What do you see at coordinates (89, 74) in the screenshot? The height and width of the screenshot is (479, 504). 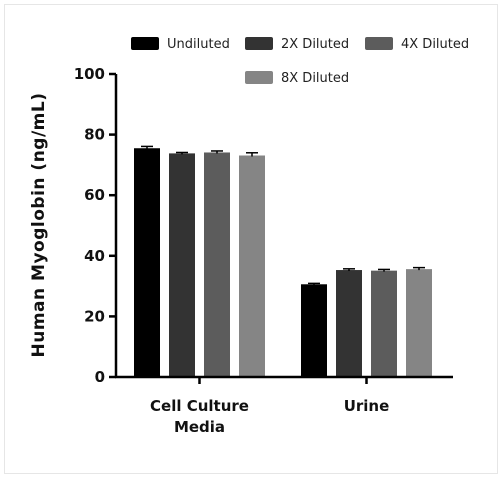 I see `y-tick-label: 100` at bounding box center [89, 74].